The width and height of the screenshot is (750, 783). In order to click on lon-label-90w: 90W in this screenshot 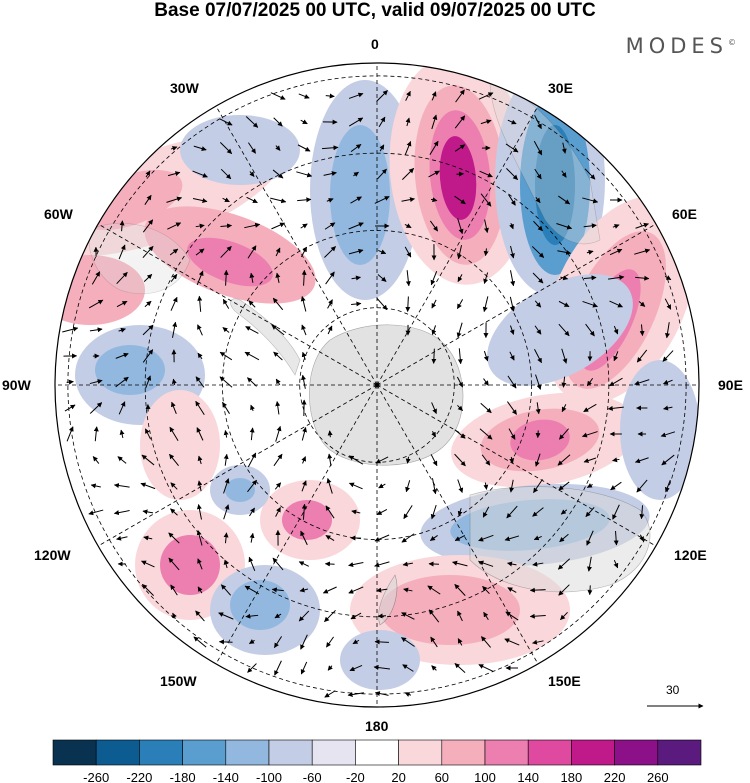, I will do `click(16, 385)`.